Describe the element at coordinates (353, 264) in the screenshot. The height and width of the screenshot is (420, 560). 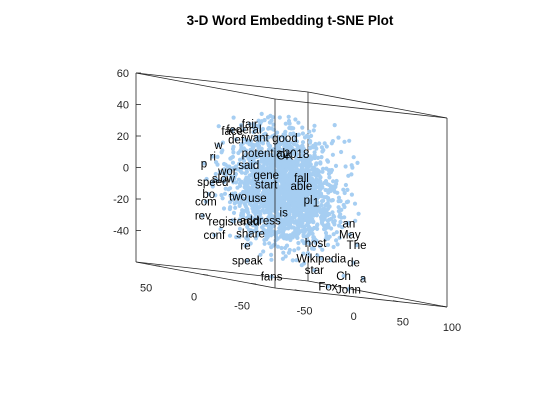
I see `word-label: de` at that location.